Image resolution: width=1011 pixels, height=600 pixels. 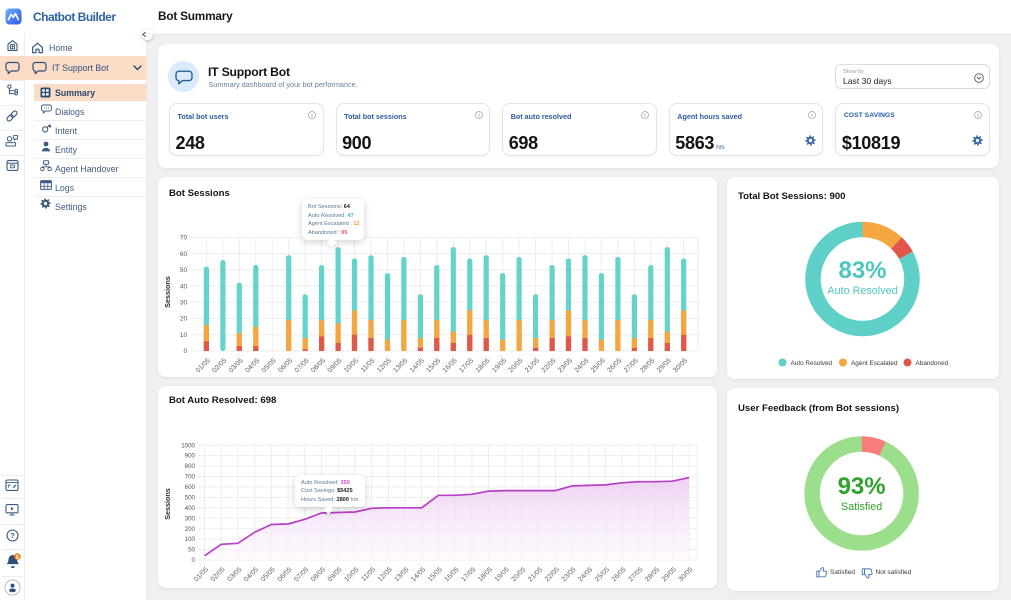 I want to click on svg-text: Not satisfied, so click(x=894, y=572).